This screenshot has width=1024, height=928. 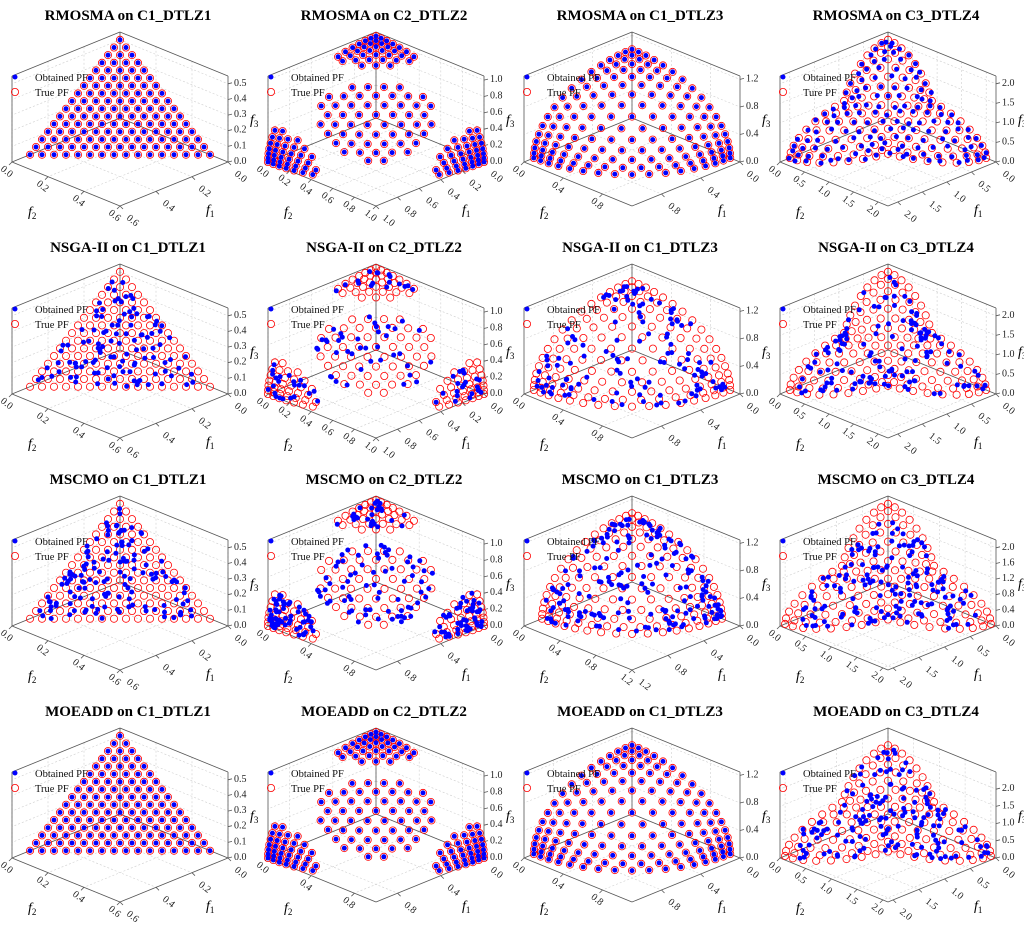 I want to click on x-tick-label: 1.0, so click(x=388, y=453).